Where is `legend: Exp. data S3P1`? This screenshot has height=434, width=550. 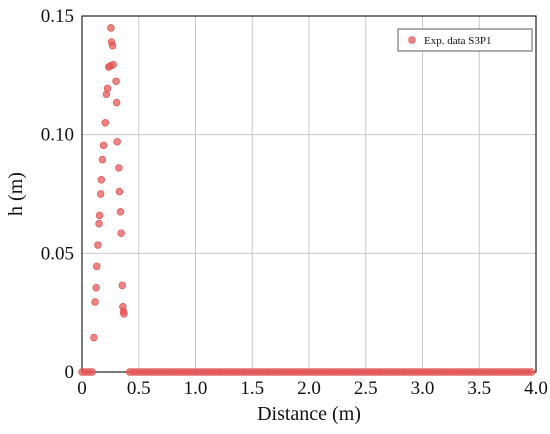
legend: Exp. data S3P1 is located at coordinates (465, 40).